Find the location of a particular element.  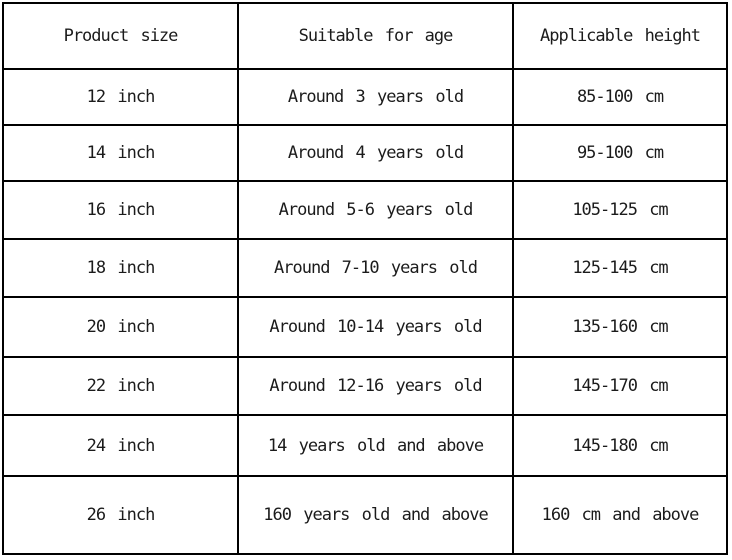

cell-product-size: 18 inch is located at coordinates (120, 268).